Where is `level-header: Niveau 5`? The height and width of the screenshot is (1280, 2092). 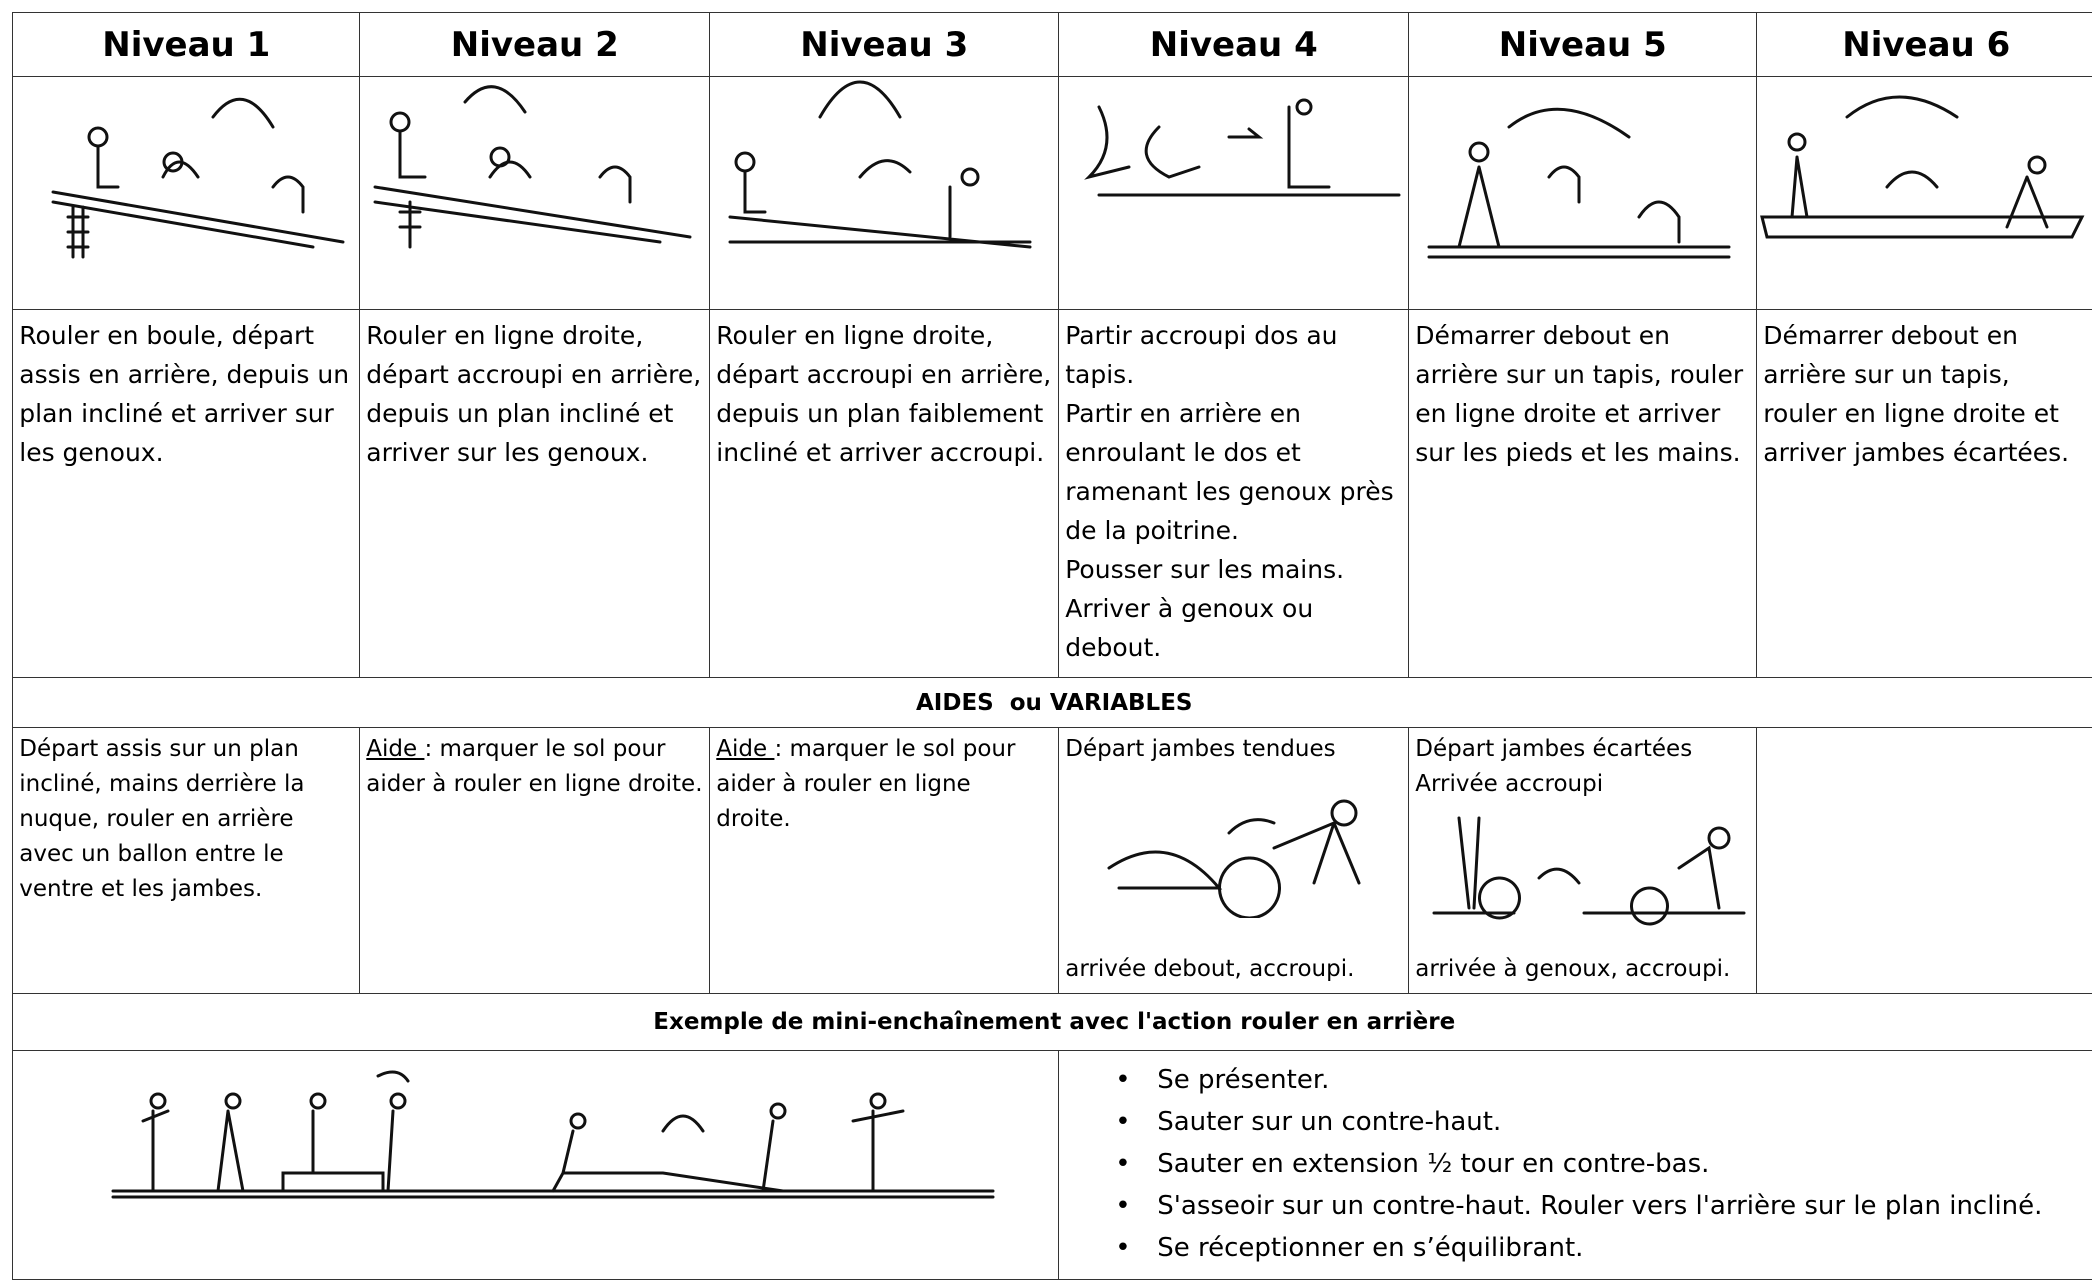 level-header: Niveau 5 is located at coordinates (1583, 45).